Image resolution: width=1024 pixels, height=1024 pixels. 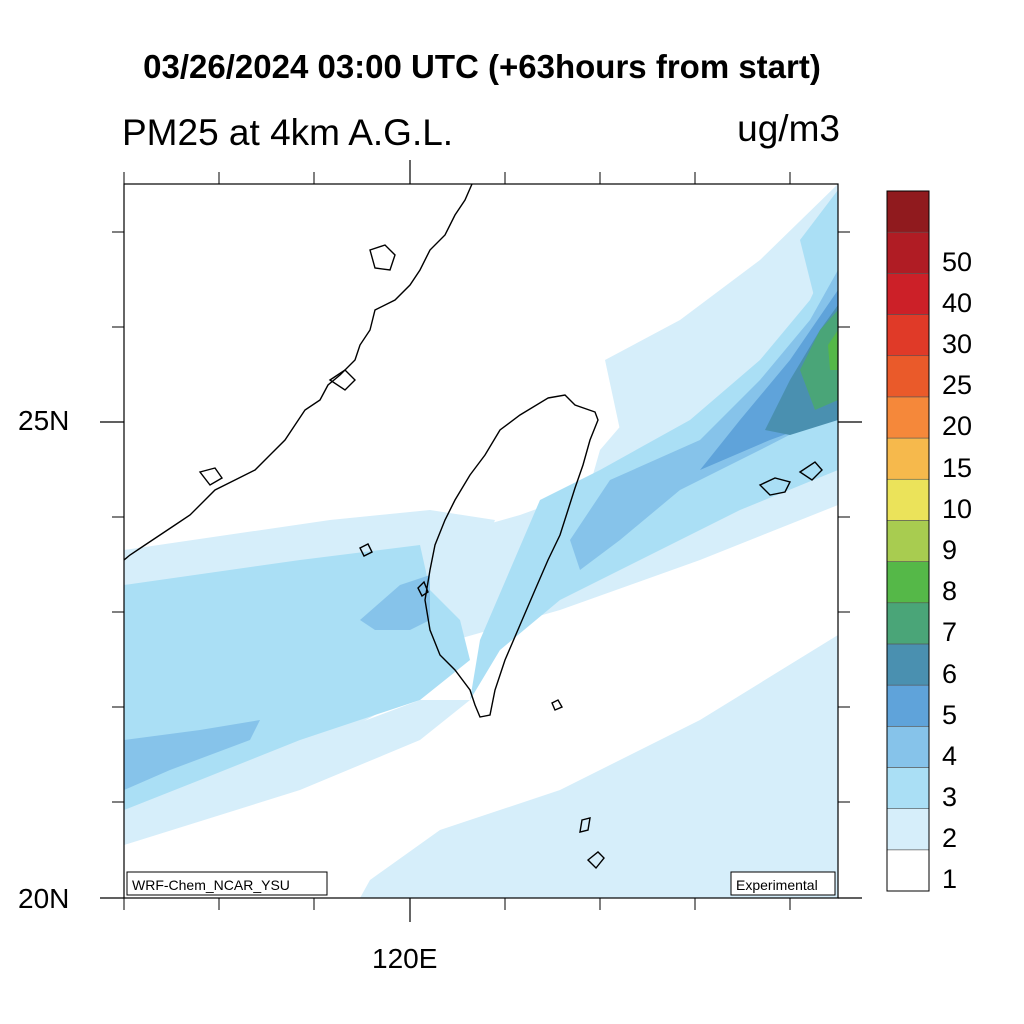 I want to click on colorbar-label: 10, so click(x=957, y=508).